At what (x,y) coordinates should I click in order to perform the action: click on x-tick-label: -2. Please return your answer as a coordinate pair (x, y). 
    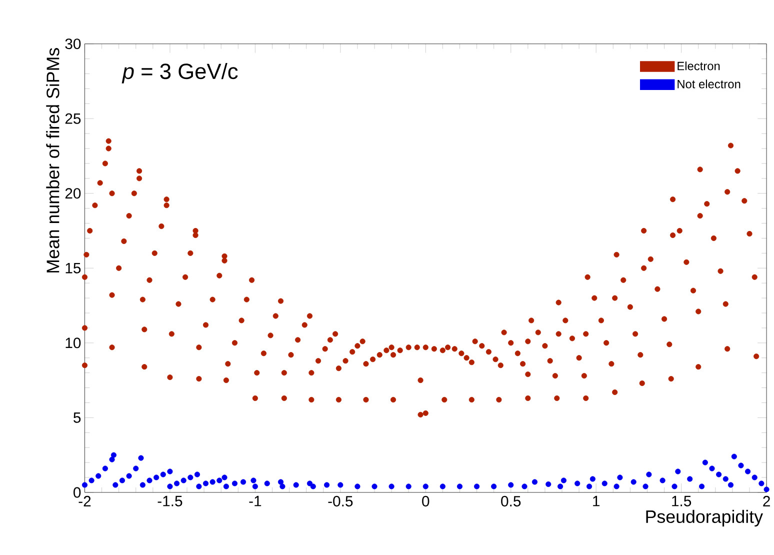
    Looking at the image, I should click on (84, 501).